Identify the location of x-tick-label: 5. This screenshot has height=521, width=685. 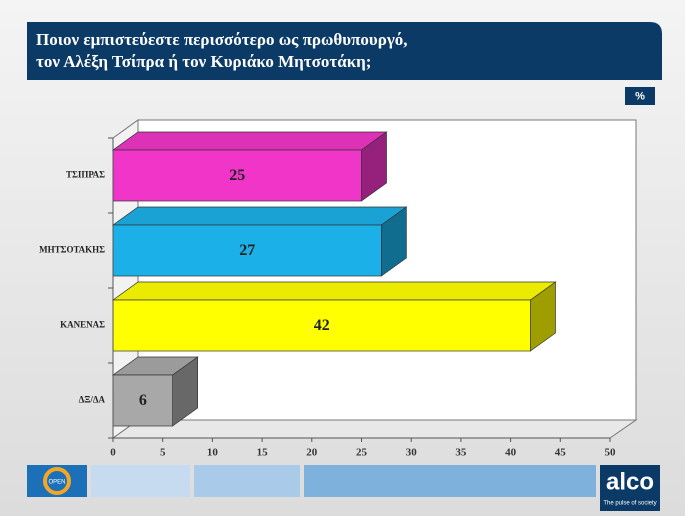
(163, 453).